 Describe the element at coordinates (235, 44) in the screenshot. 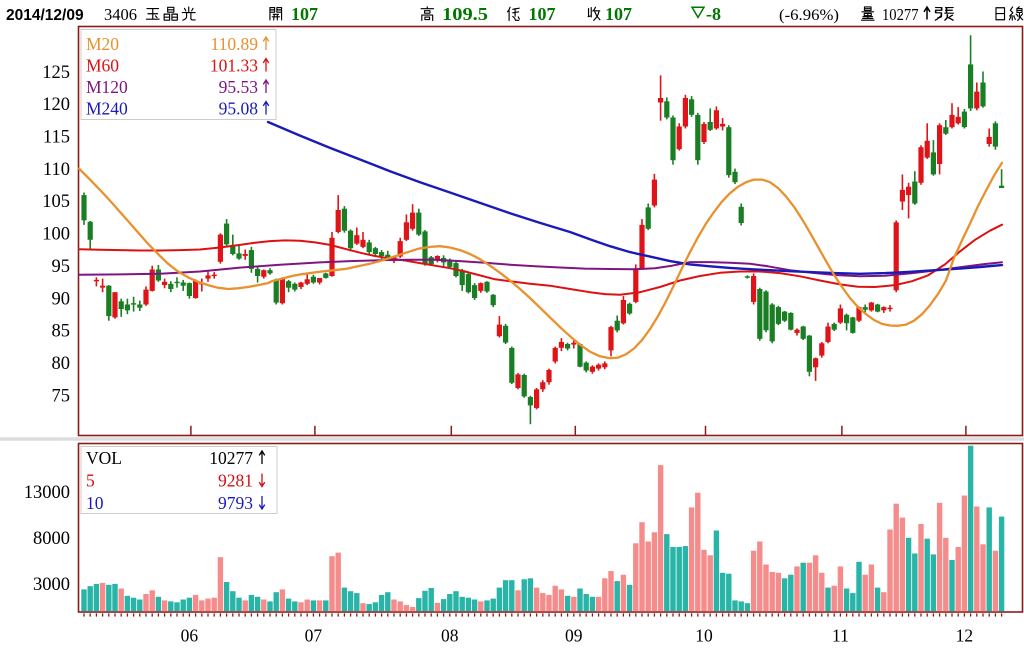

I see `svg-text: 110.89` at that location.